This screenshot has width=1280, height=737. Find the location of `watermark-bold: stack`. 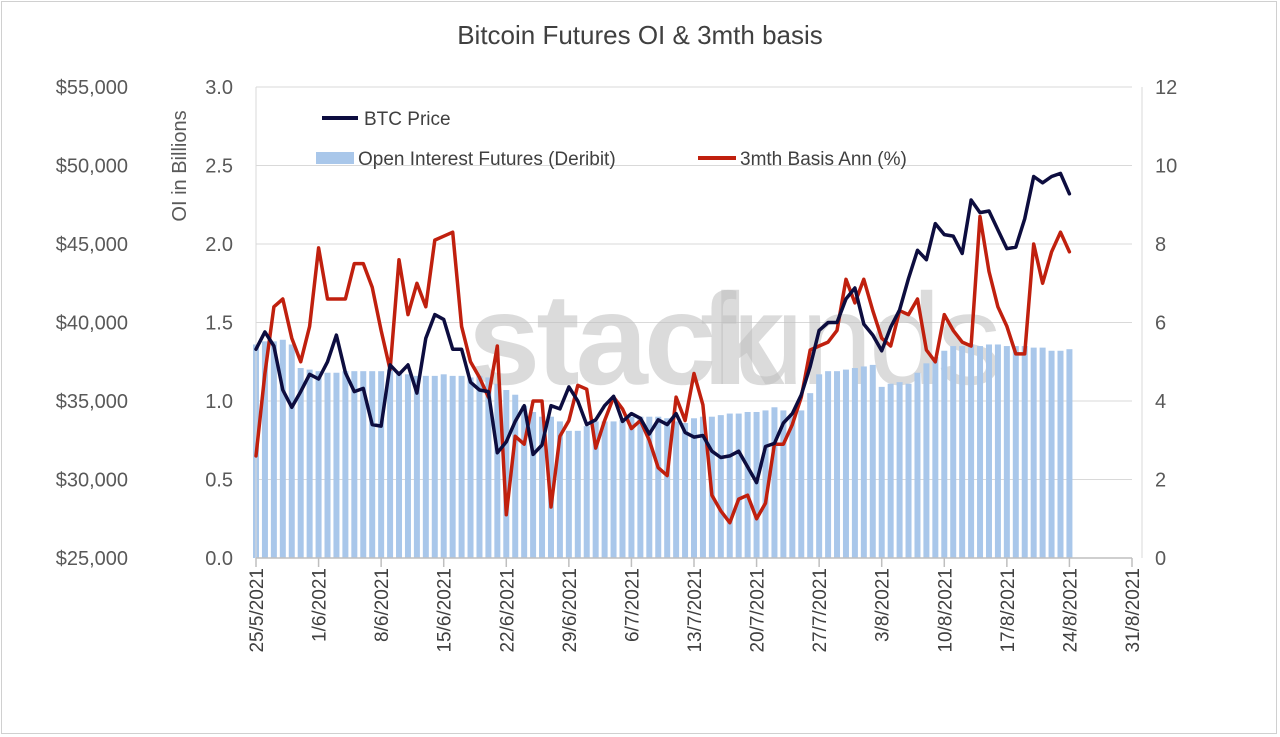

watermark-bold: stack is located at coordinates (626, 339).